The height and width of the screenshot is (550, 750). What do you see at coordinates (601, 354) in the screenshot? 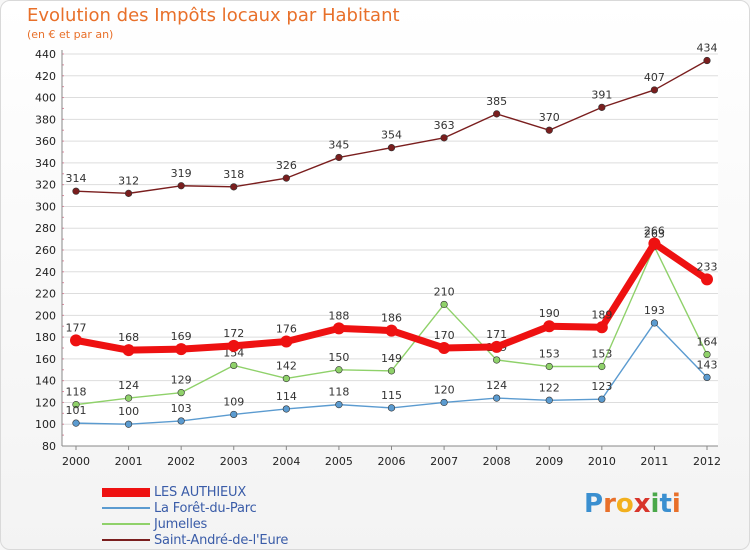
I see `data-label-jumelles: 153` at bounding box center [601, 354].